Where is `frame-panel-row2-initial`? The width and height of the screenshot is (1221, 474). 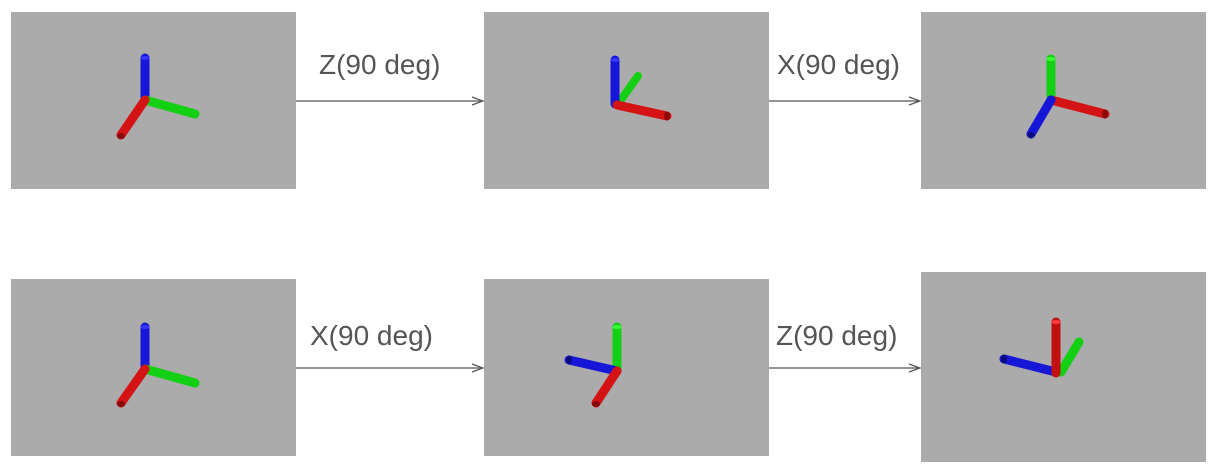
frame-panel-row2-initial is located at coordinates (153, 367).